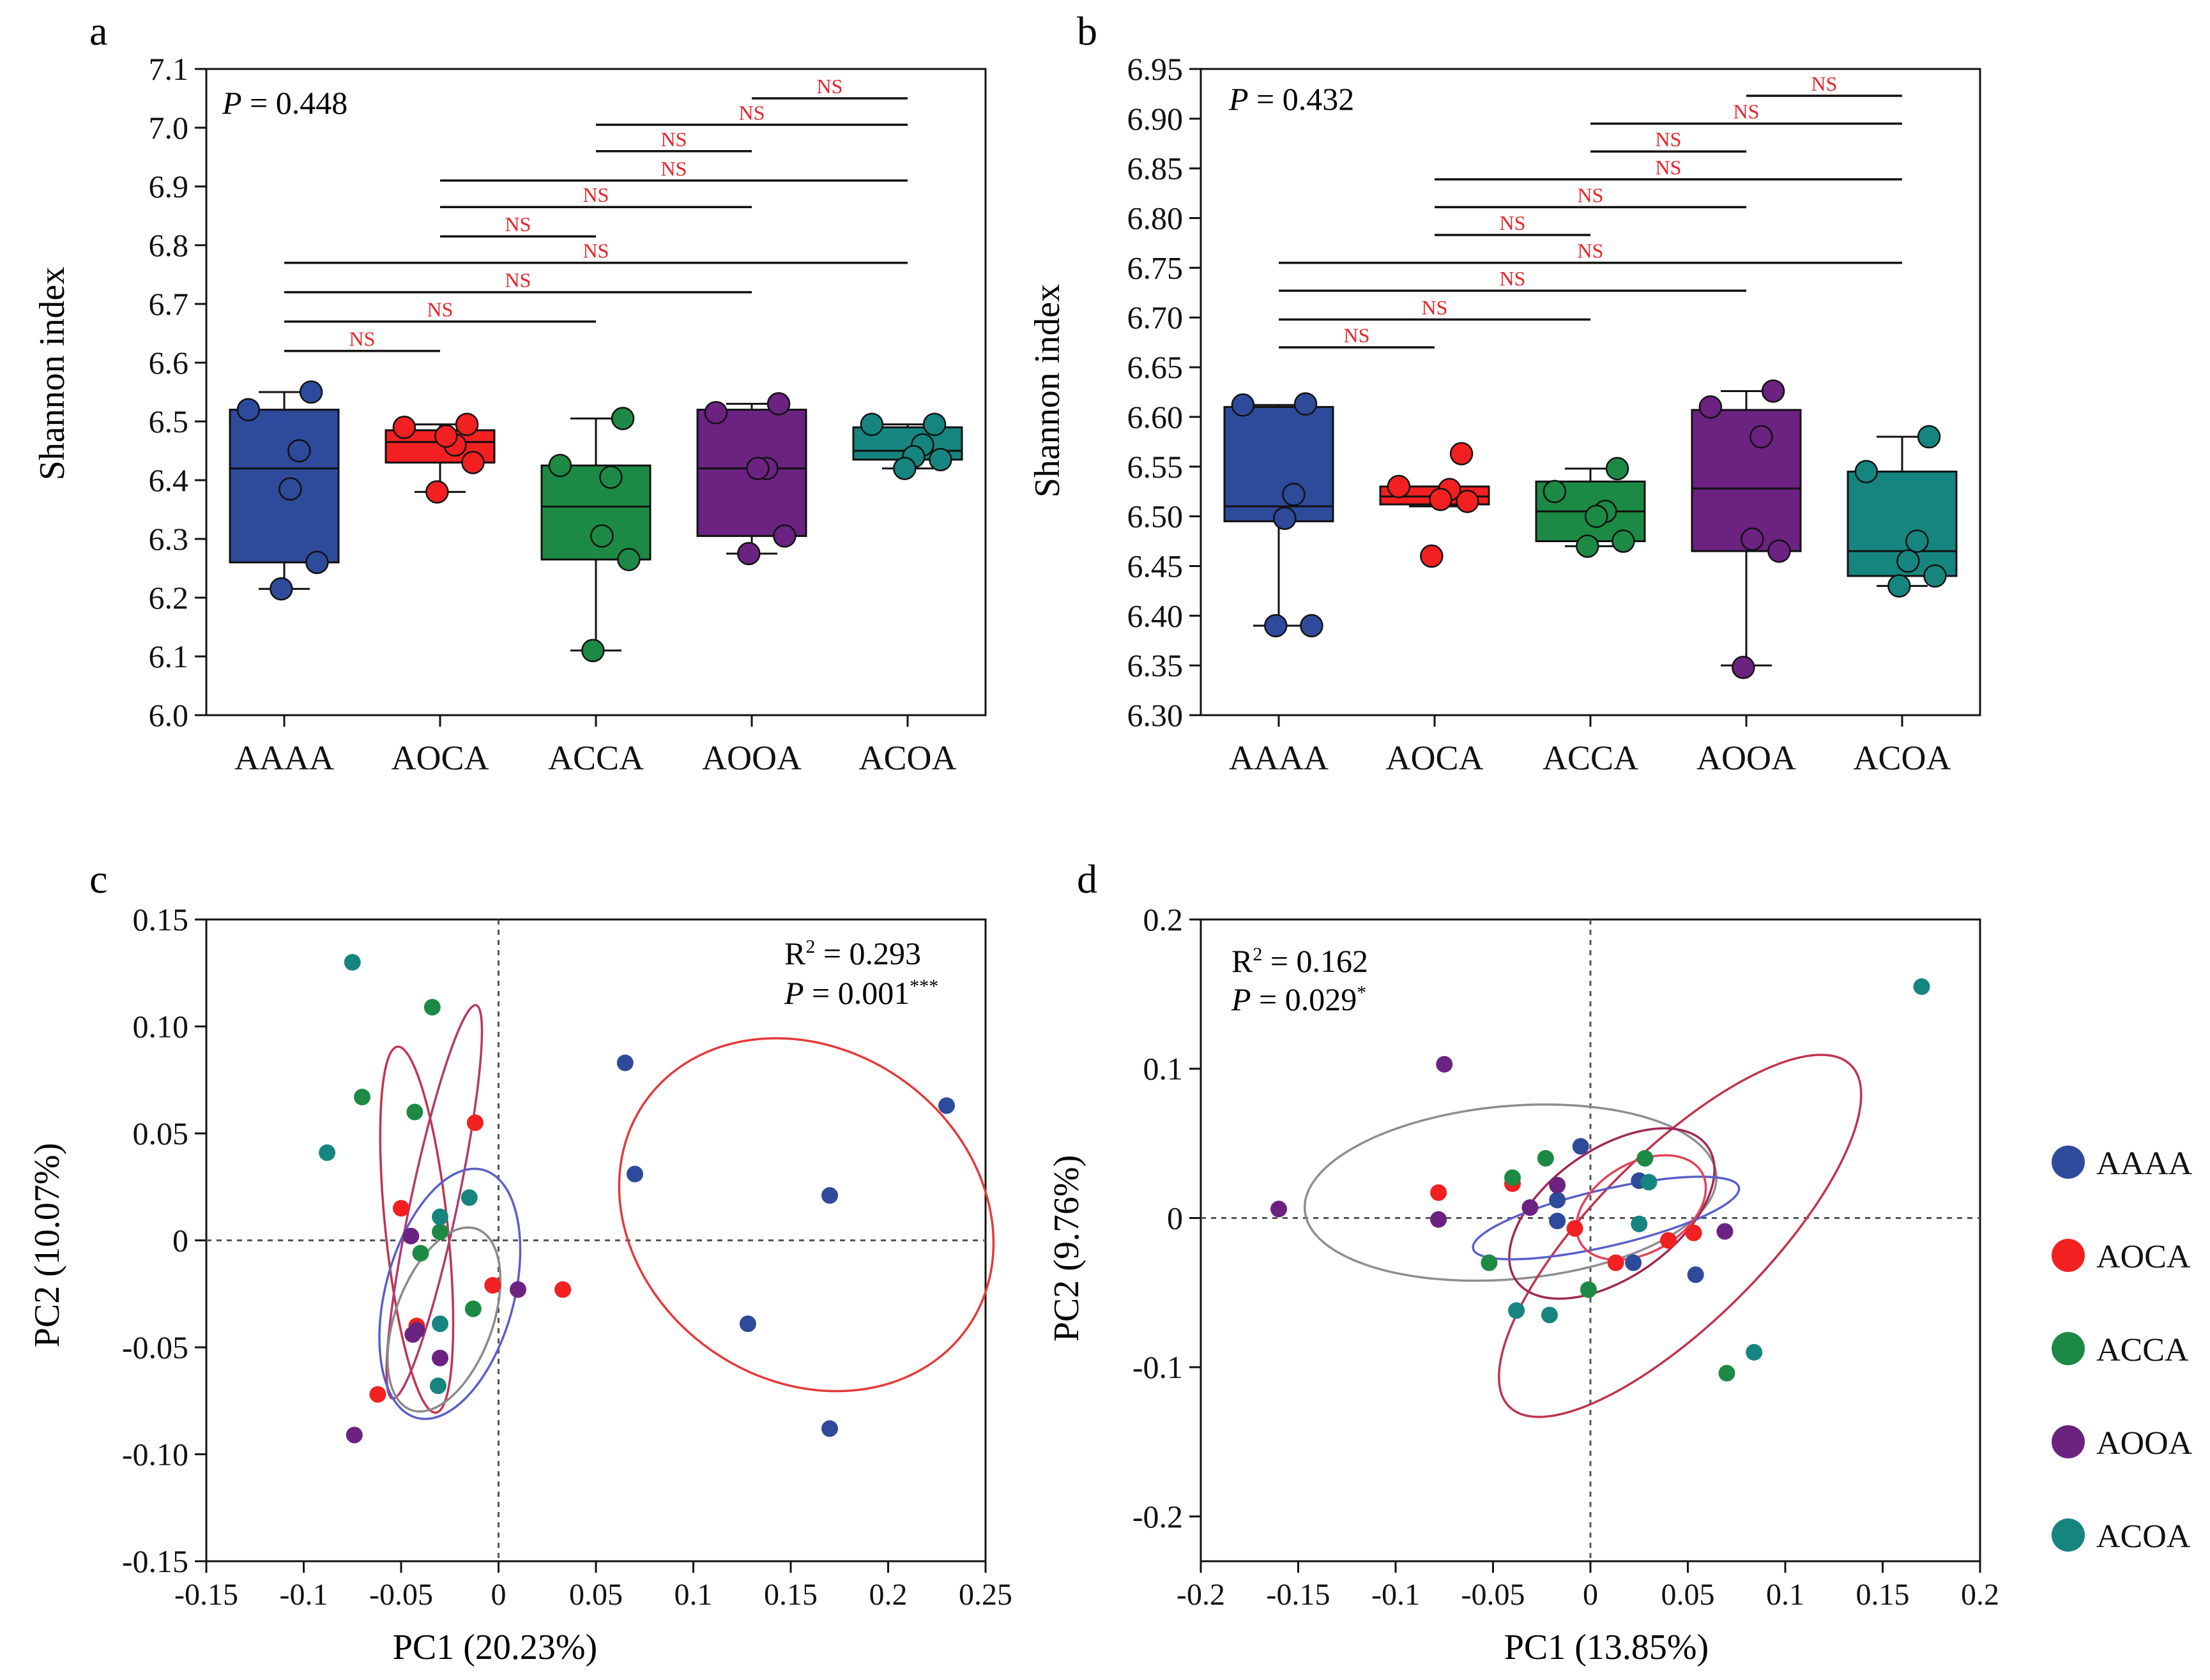  Describe the element at coordinates (861, 993) in the screenshot. I see `panel-c-p-value: P = 0.001***` at that location.